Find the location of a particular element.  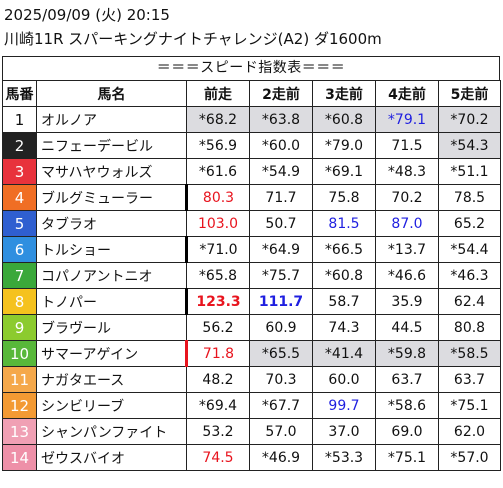

speed-index-cell: *58.5 is located at coordinates (469, 353).